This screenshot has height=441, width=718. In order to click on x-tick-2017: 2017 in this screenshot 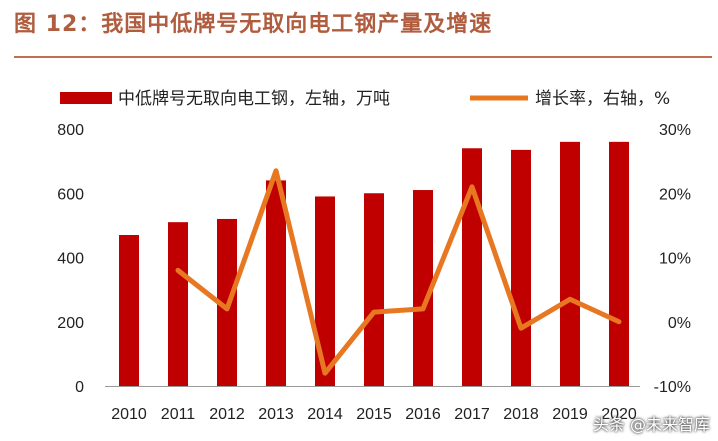, I will do `click(472, 414)`.